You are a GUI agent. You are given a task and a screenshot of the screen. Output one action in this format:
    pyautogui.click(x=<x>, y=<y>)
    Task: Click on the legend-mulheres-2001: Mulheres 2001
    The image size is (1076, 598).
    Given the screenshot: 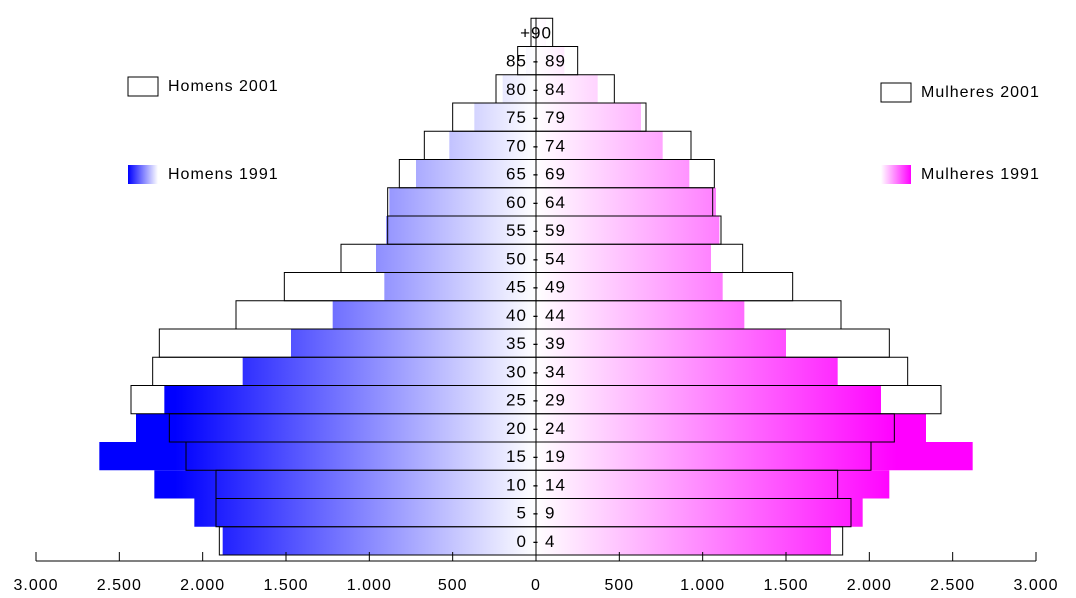 What is the action you would take?
    pyautogui.click(x=960, y=92)
    